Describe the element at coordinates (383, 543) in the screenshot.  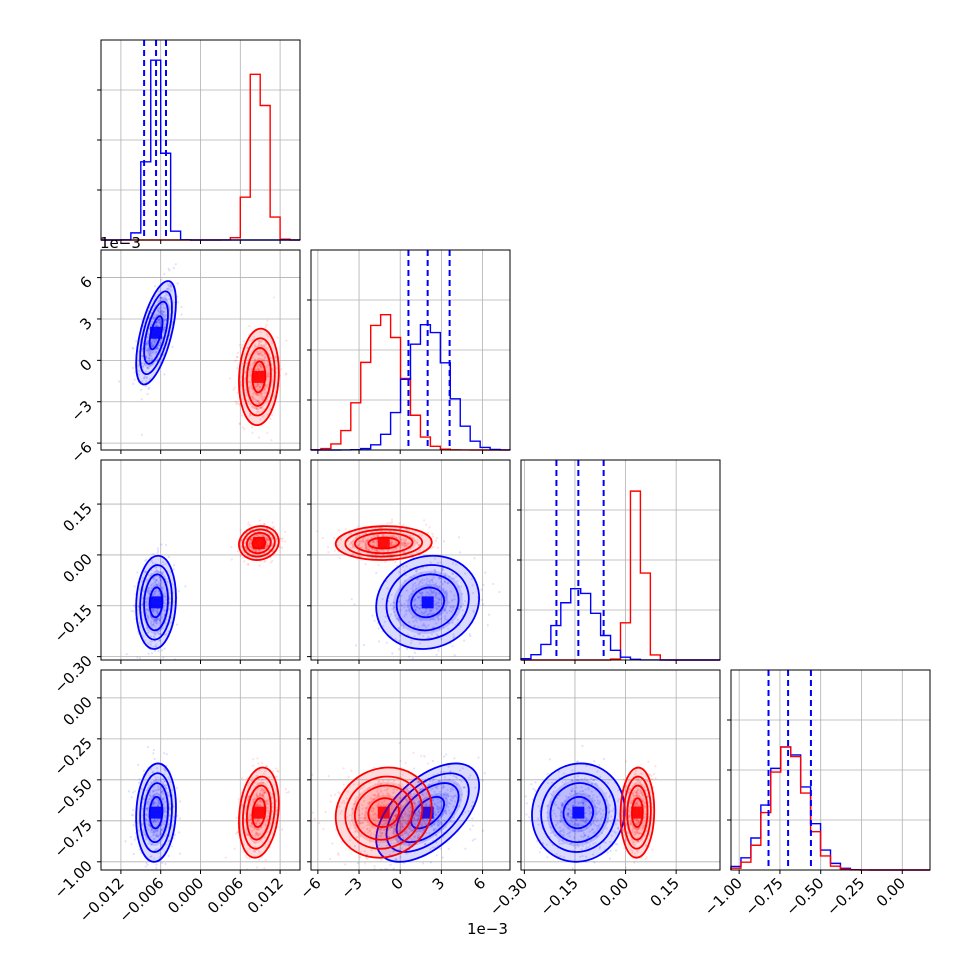
I see `density-peak` at that location.